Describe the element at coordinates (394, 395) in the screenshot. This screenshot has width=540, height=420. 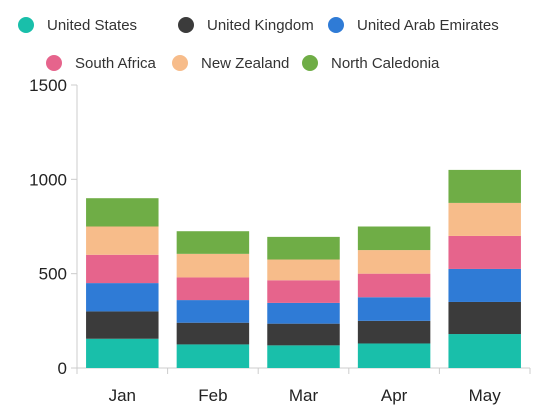
I see `x-tick-label: Apr` at that location.